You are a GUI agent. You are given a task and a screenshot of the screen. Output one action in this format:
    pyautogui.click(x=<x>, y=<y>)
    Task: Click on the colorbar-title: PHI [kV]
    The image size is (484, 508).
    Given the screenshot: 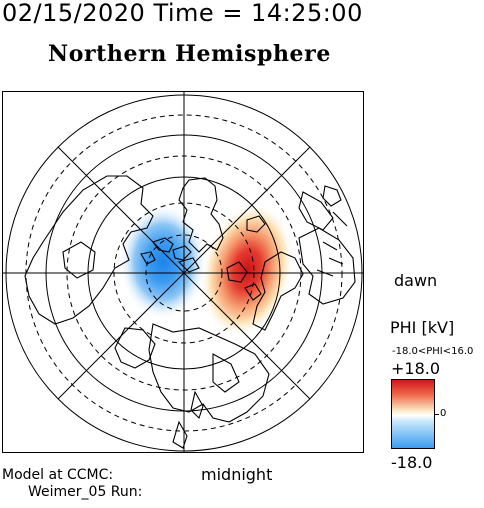 What is the action you would take?
    pyautogui.click(x=422, y=327)
    